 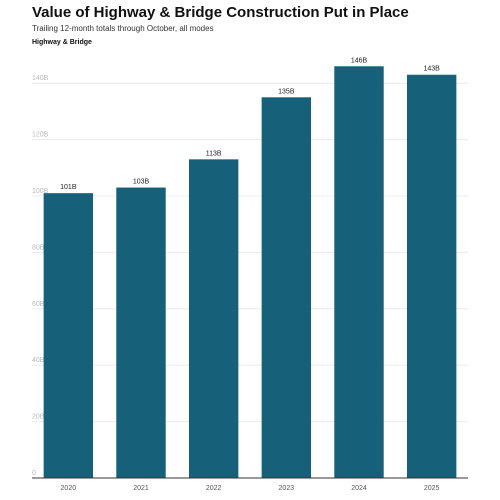 What do you see at coordinates (40, 78) in the screenshot?
I see `y-tick-label: 140B` at bounding box center [40, 78].